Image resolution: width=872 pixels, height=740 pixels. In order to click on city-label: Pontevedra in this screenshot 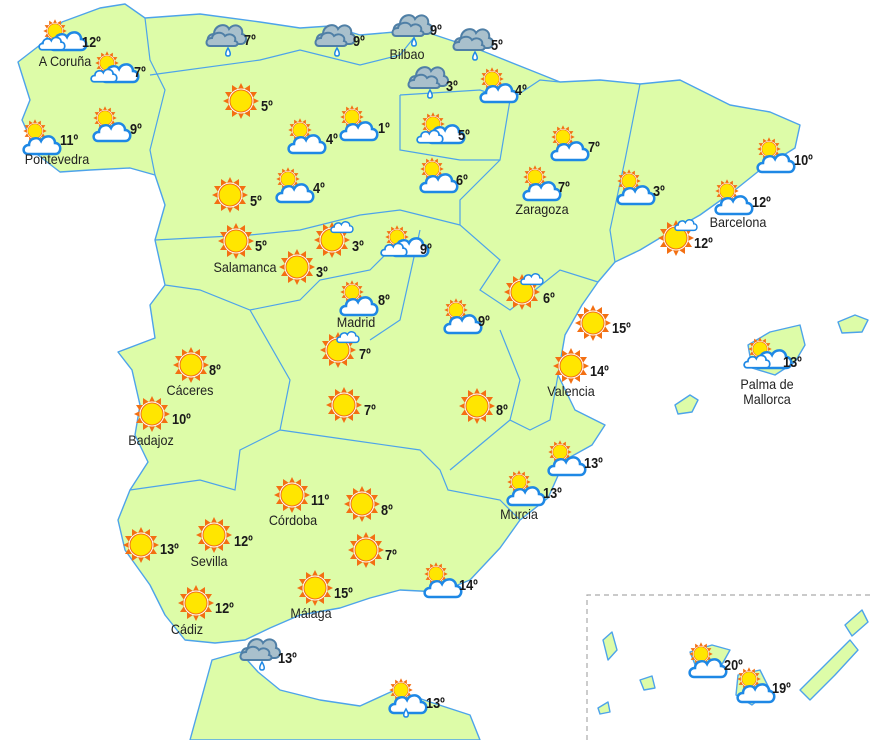, I will do `click(57, 159)`.